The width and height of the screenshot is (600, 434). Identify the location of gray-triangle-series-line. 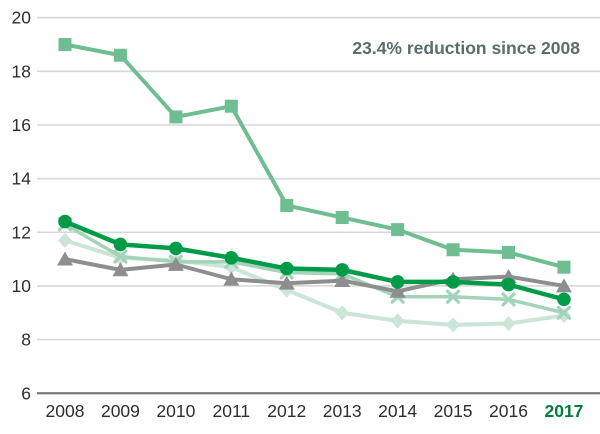
(314, 275).